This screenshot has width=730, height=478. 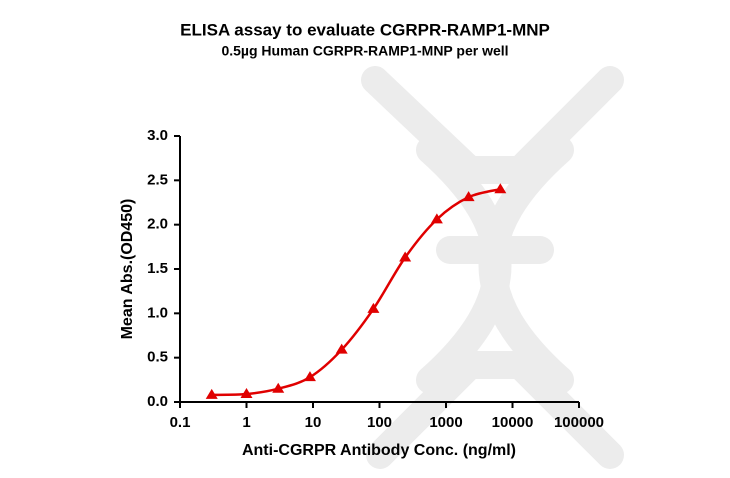 I want to click on y-axis-title: Mean Abs.(OD450), so click(x=127, y=269).